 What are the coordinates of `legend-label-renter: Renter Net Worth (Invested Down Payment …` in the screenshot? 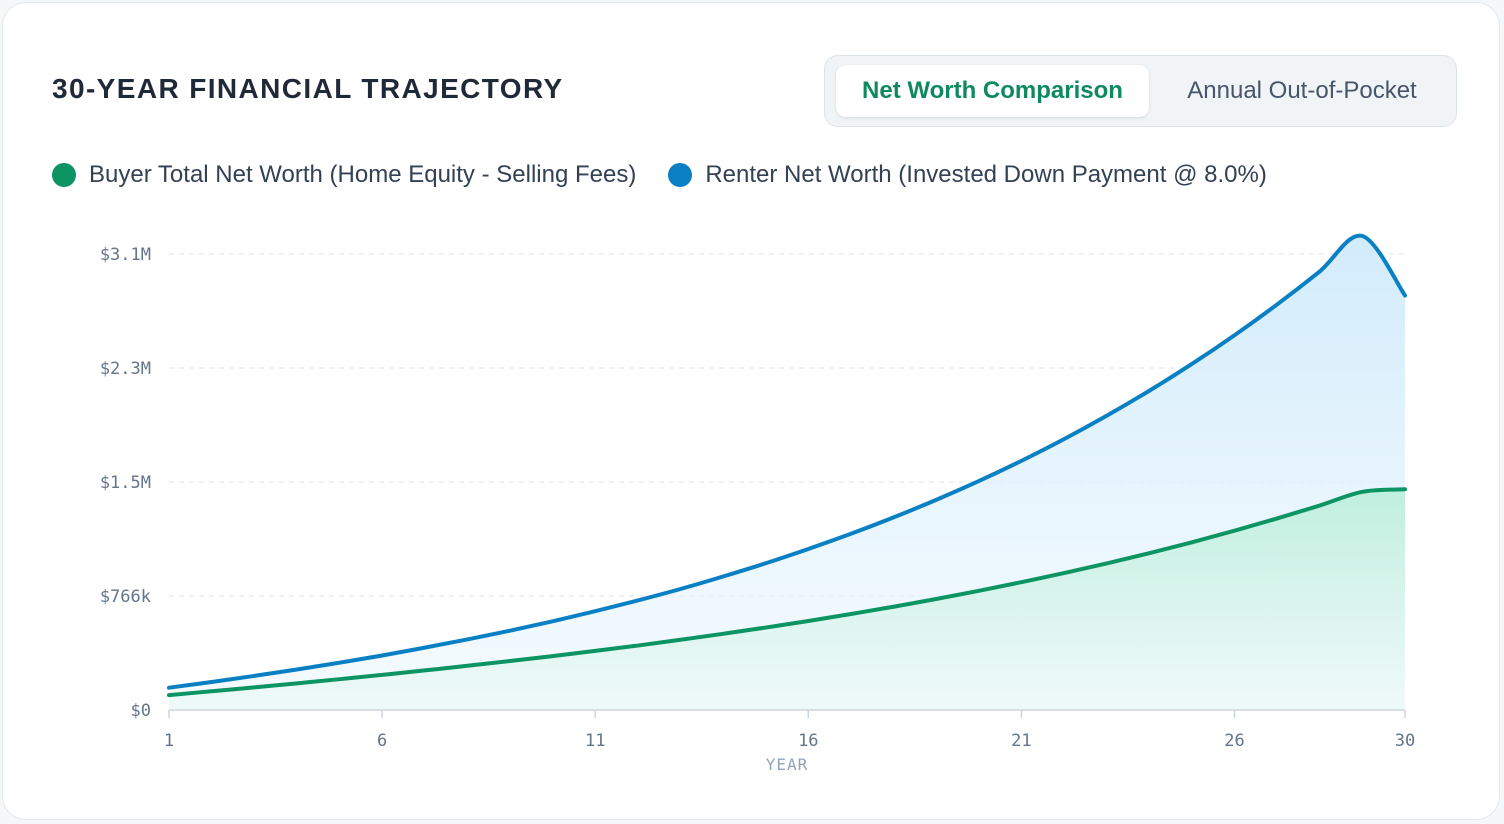 It's located at (986, 174).